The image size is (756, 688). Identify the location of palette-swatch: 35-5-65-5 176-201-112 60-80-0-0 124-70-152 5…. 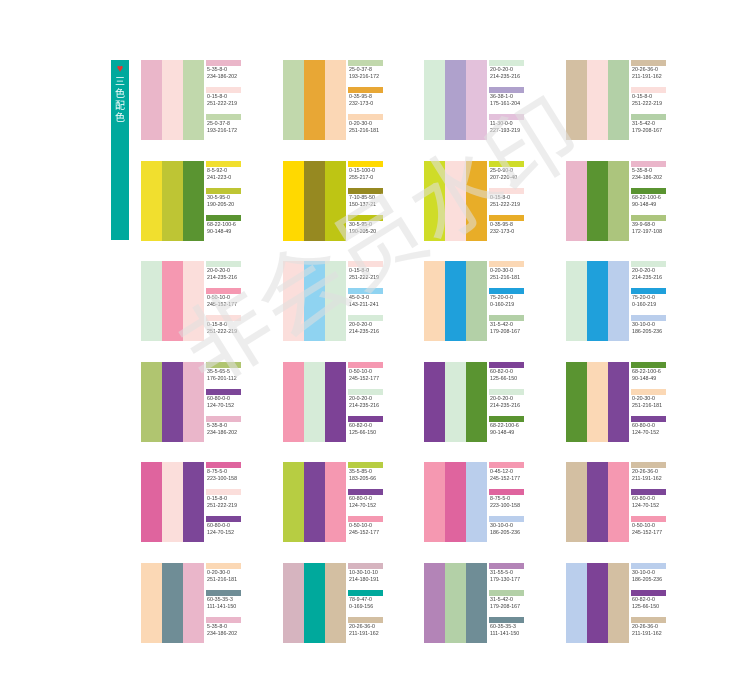
(192, 403).